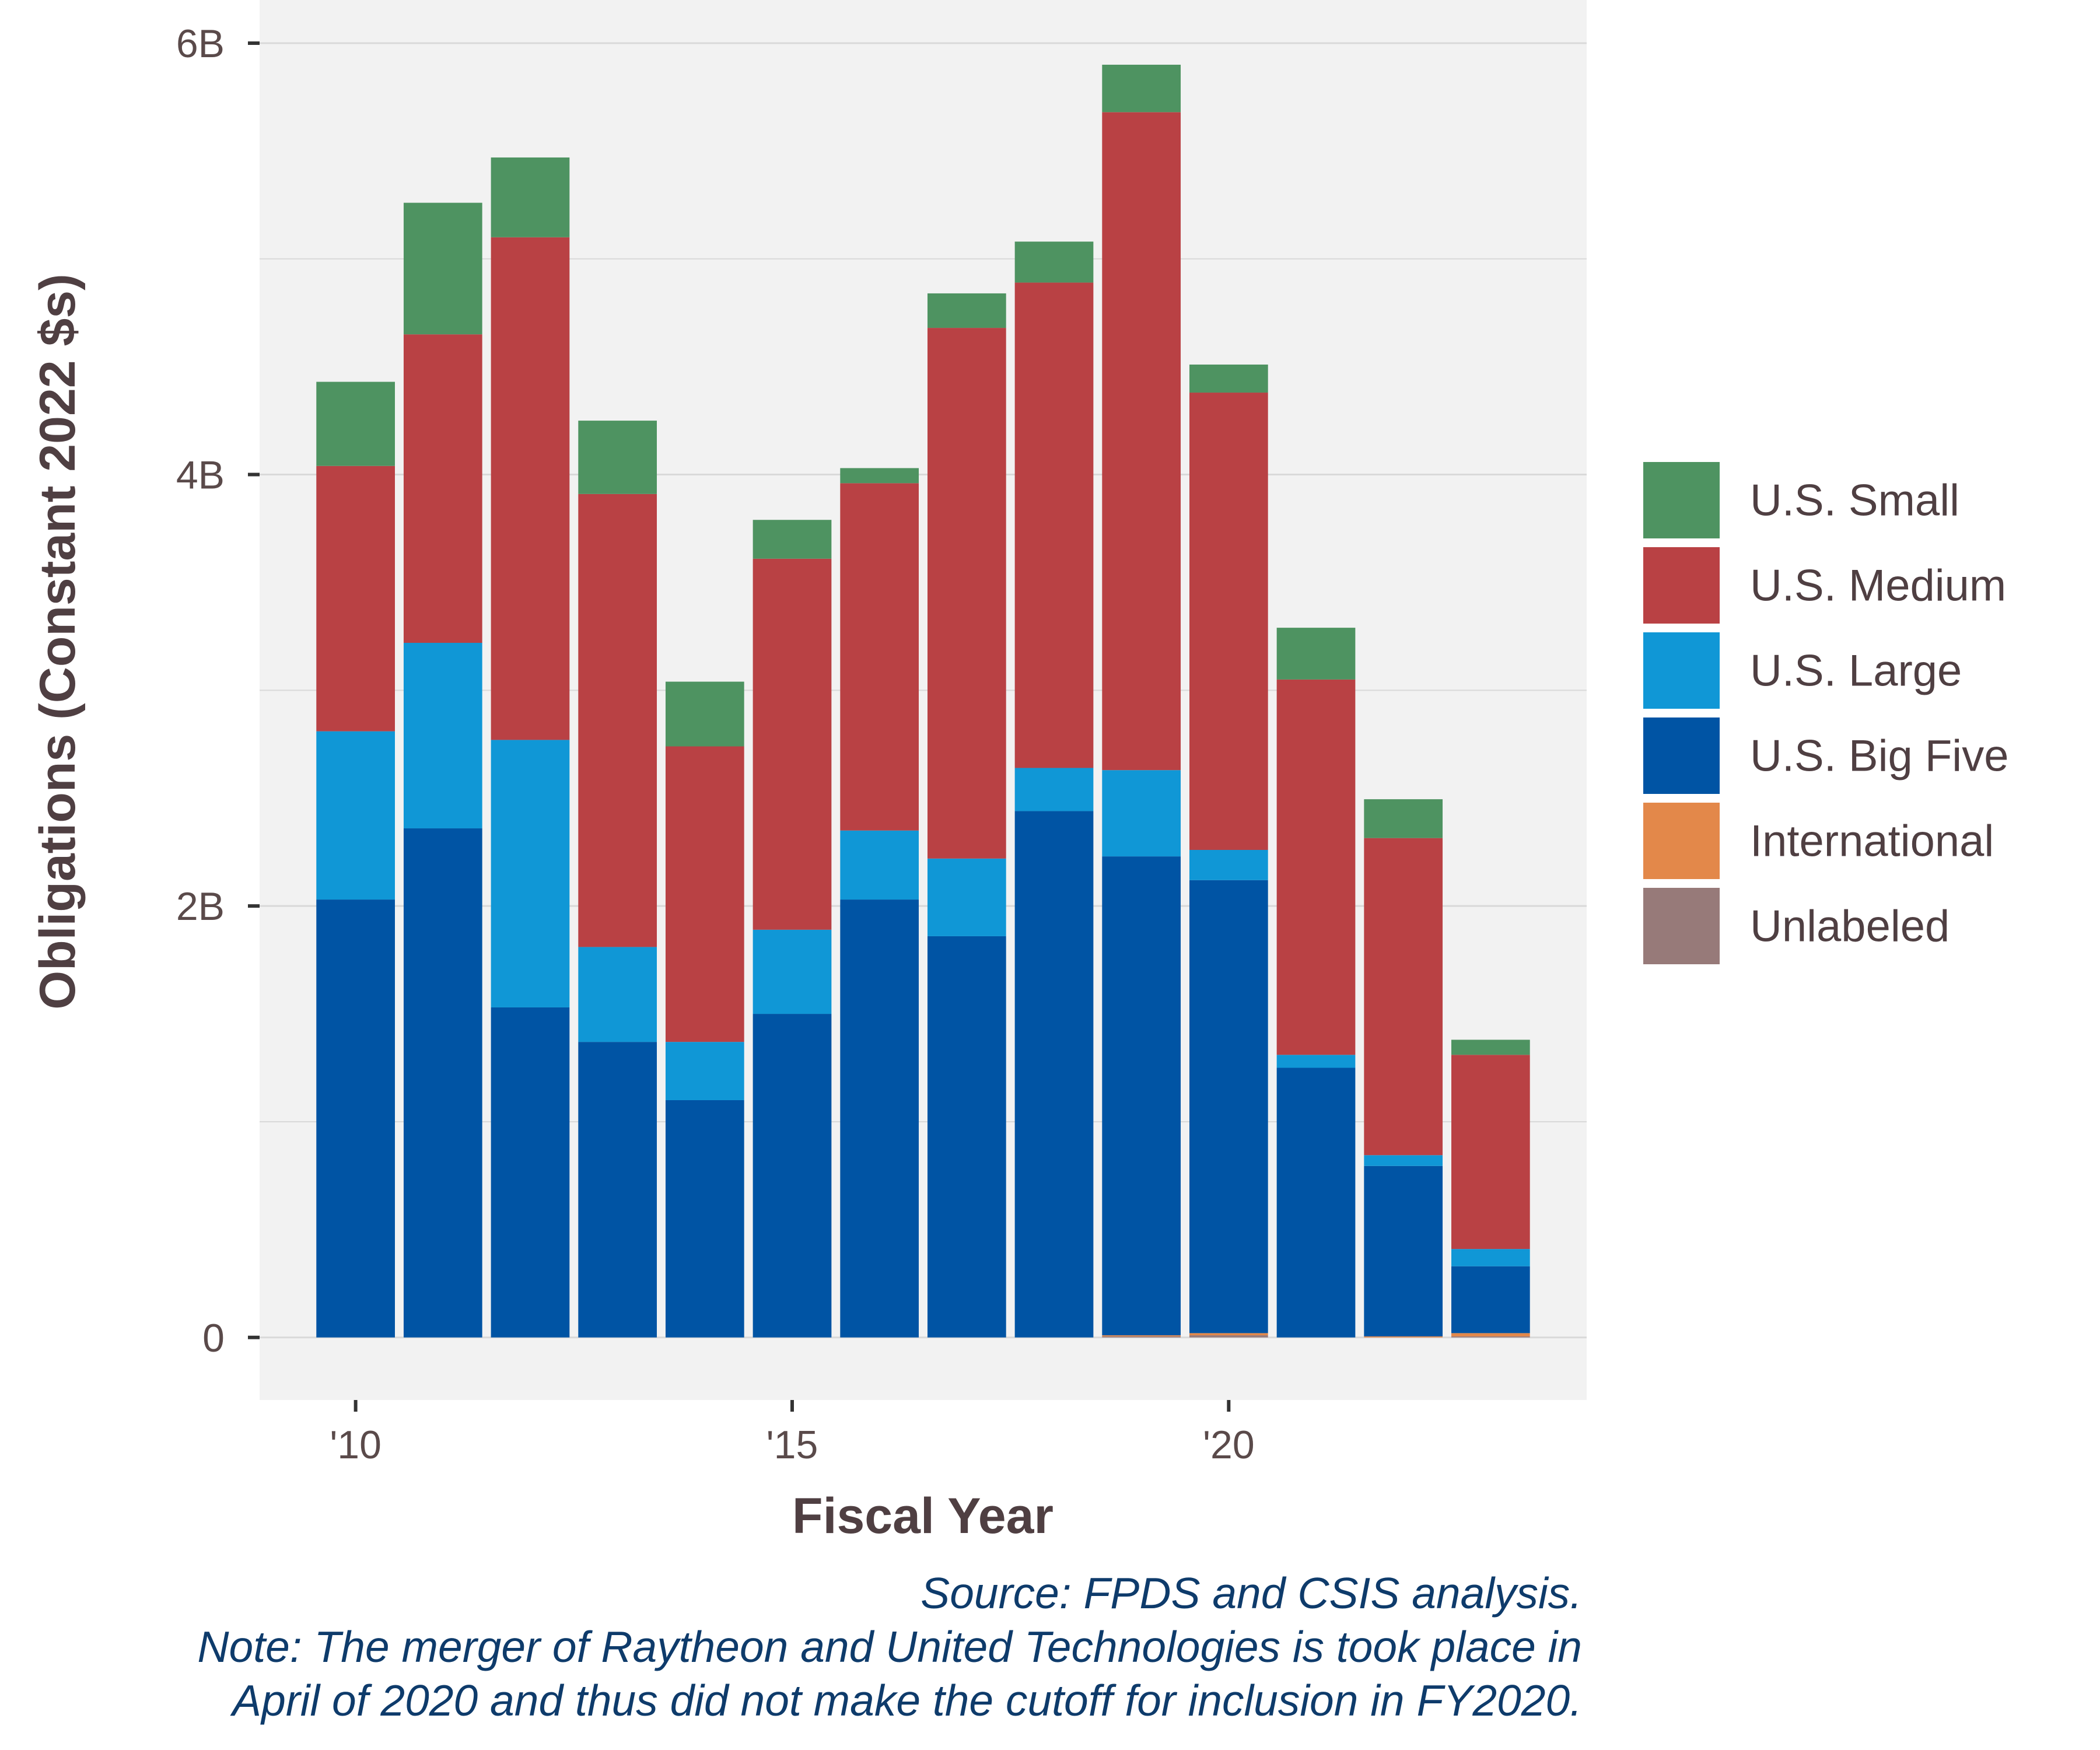  I want to click on legend-label: International, so click(1872, 841).